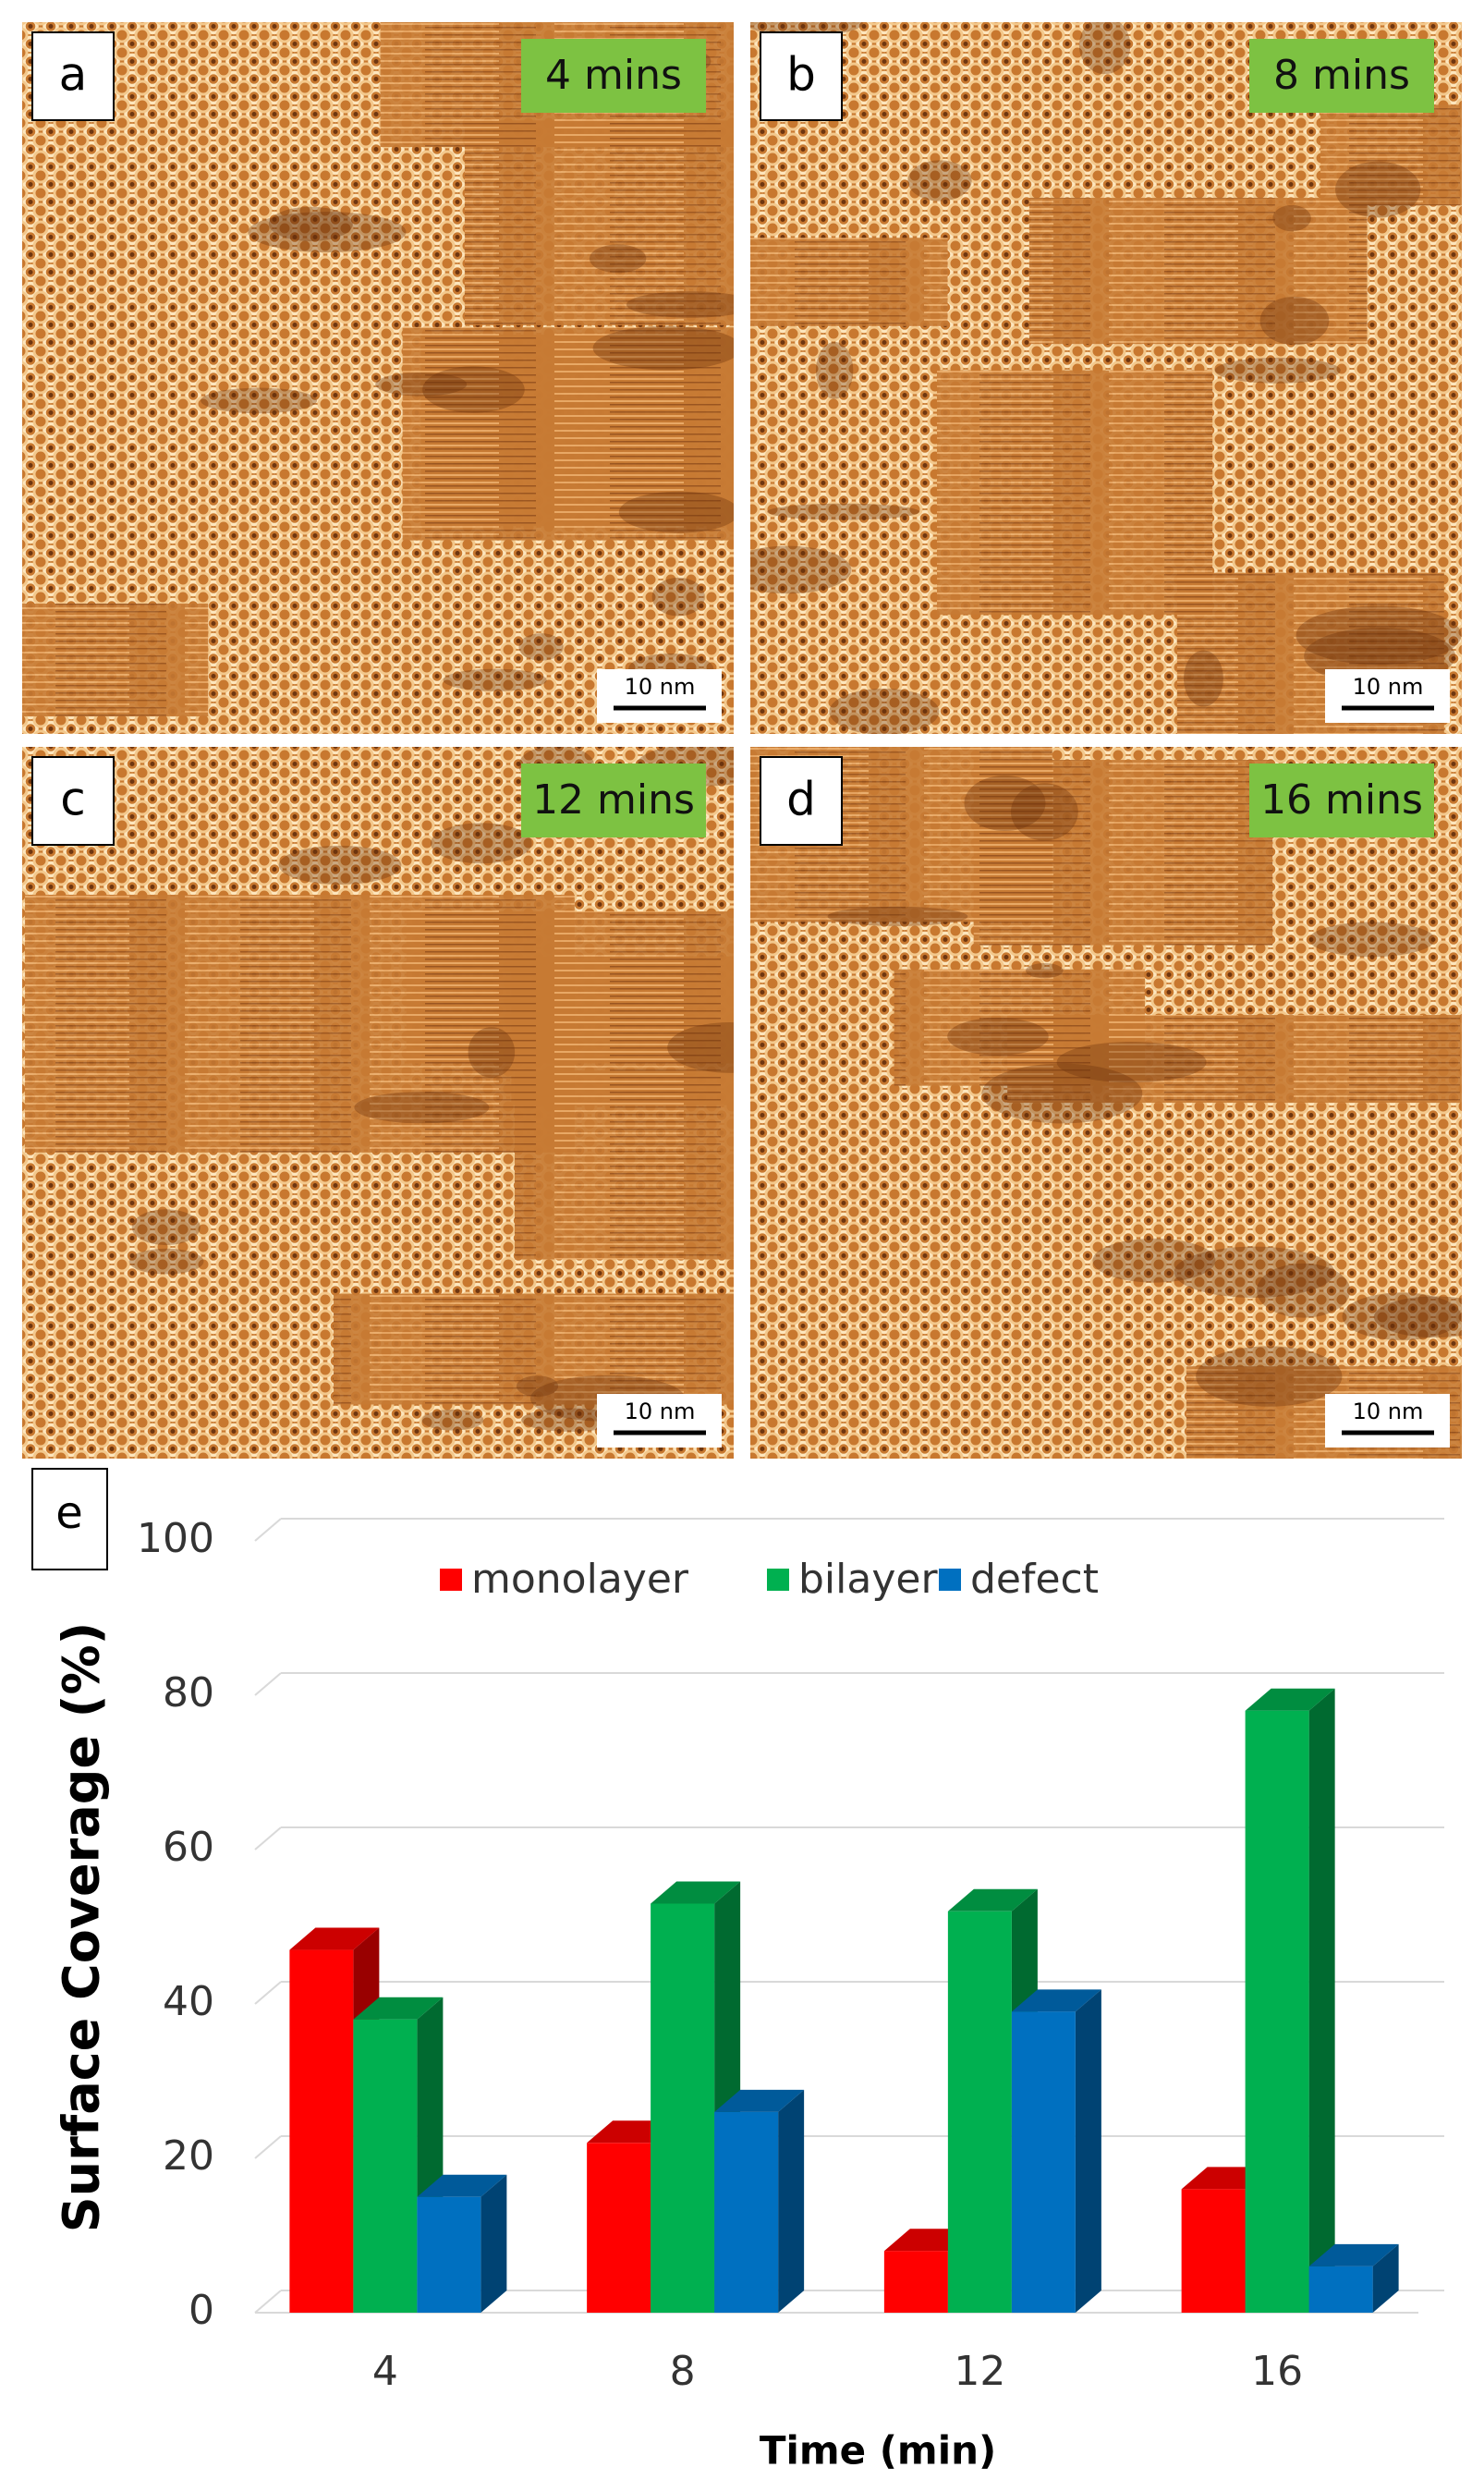 This screenshot has width=1484, height=2492. I want to click on time-label: 16 mins, so click(1341, 800).